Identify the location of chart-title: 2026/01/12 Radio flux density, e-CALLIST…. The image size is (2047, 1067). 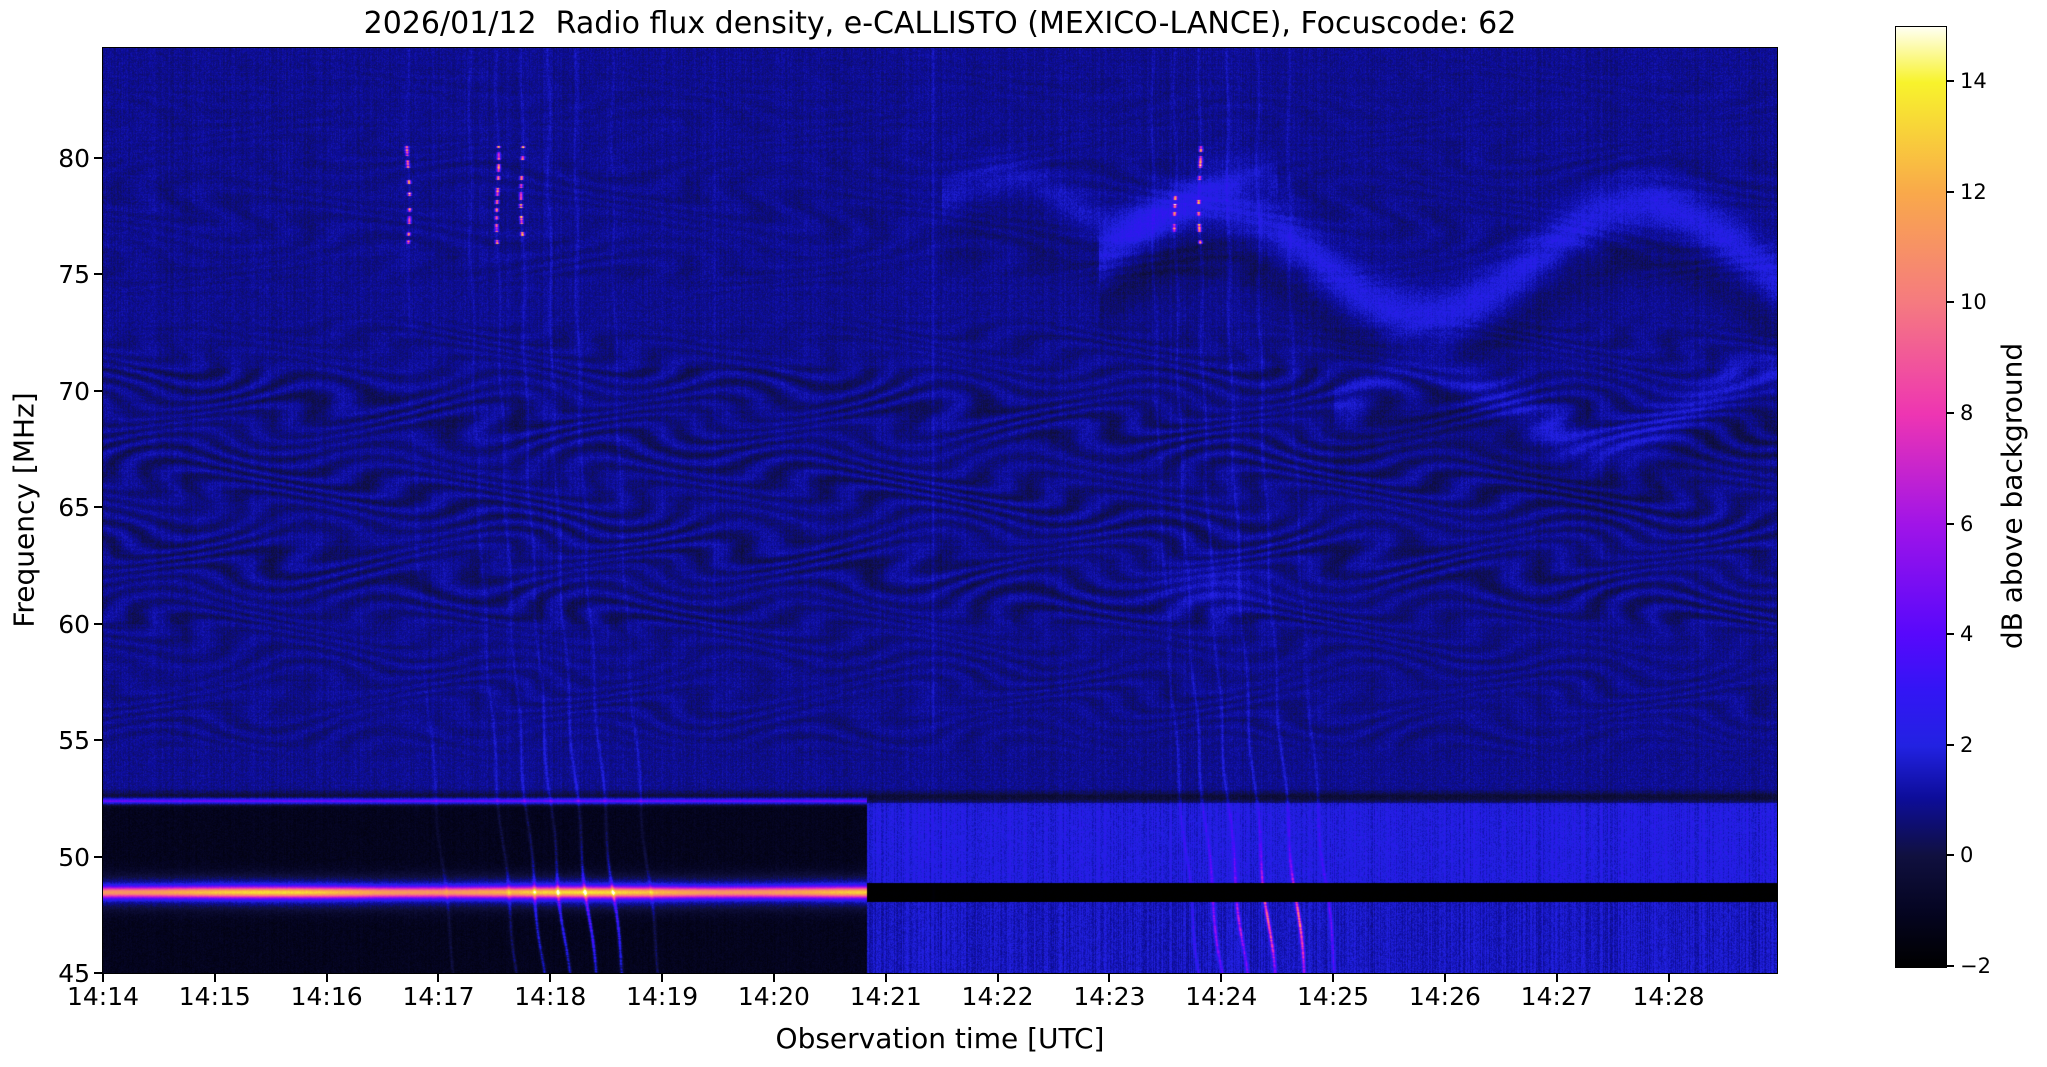
(940, 23).